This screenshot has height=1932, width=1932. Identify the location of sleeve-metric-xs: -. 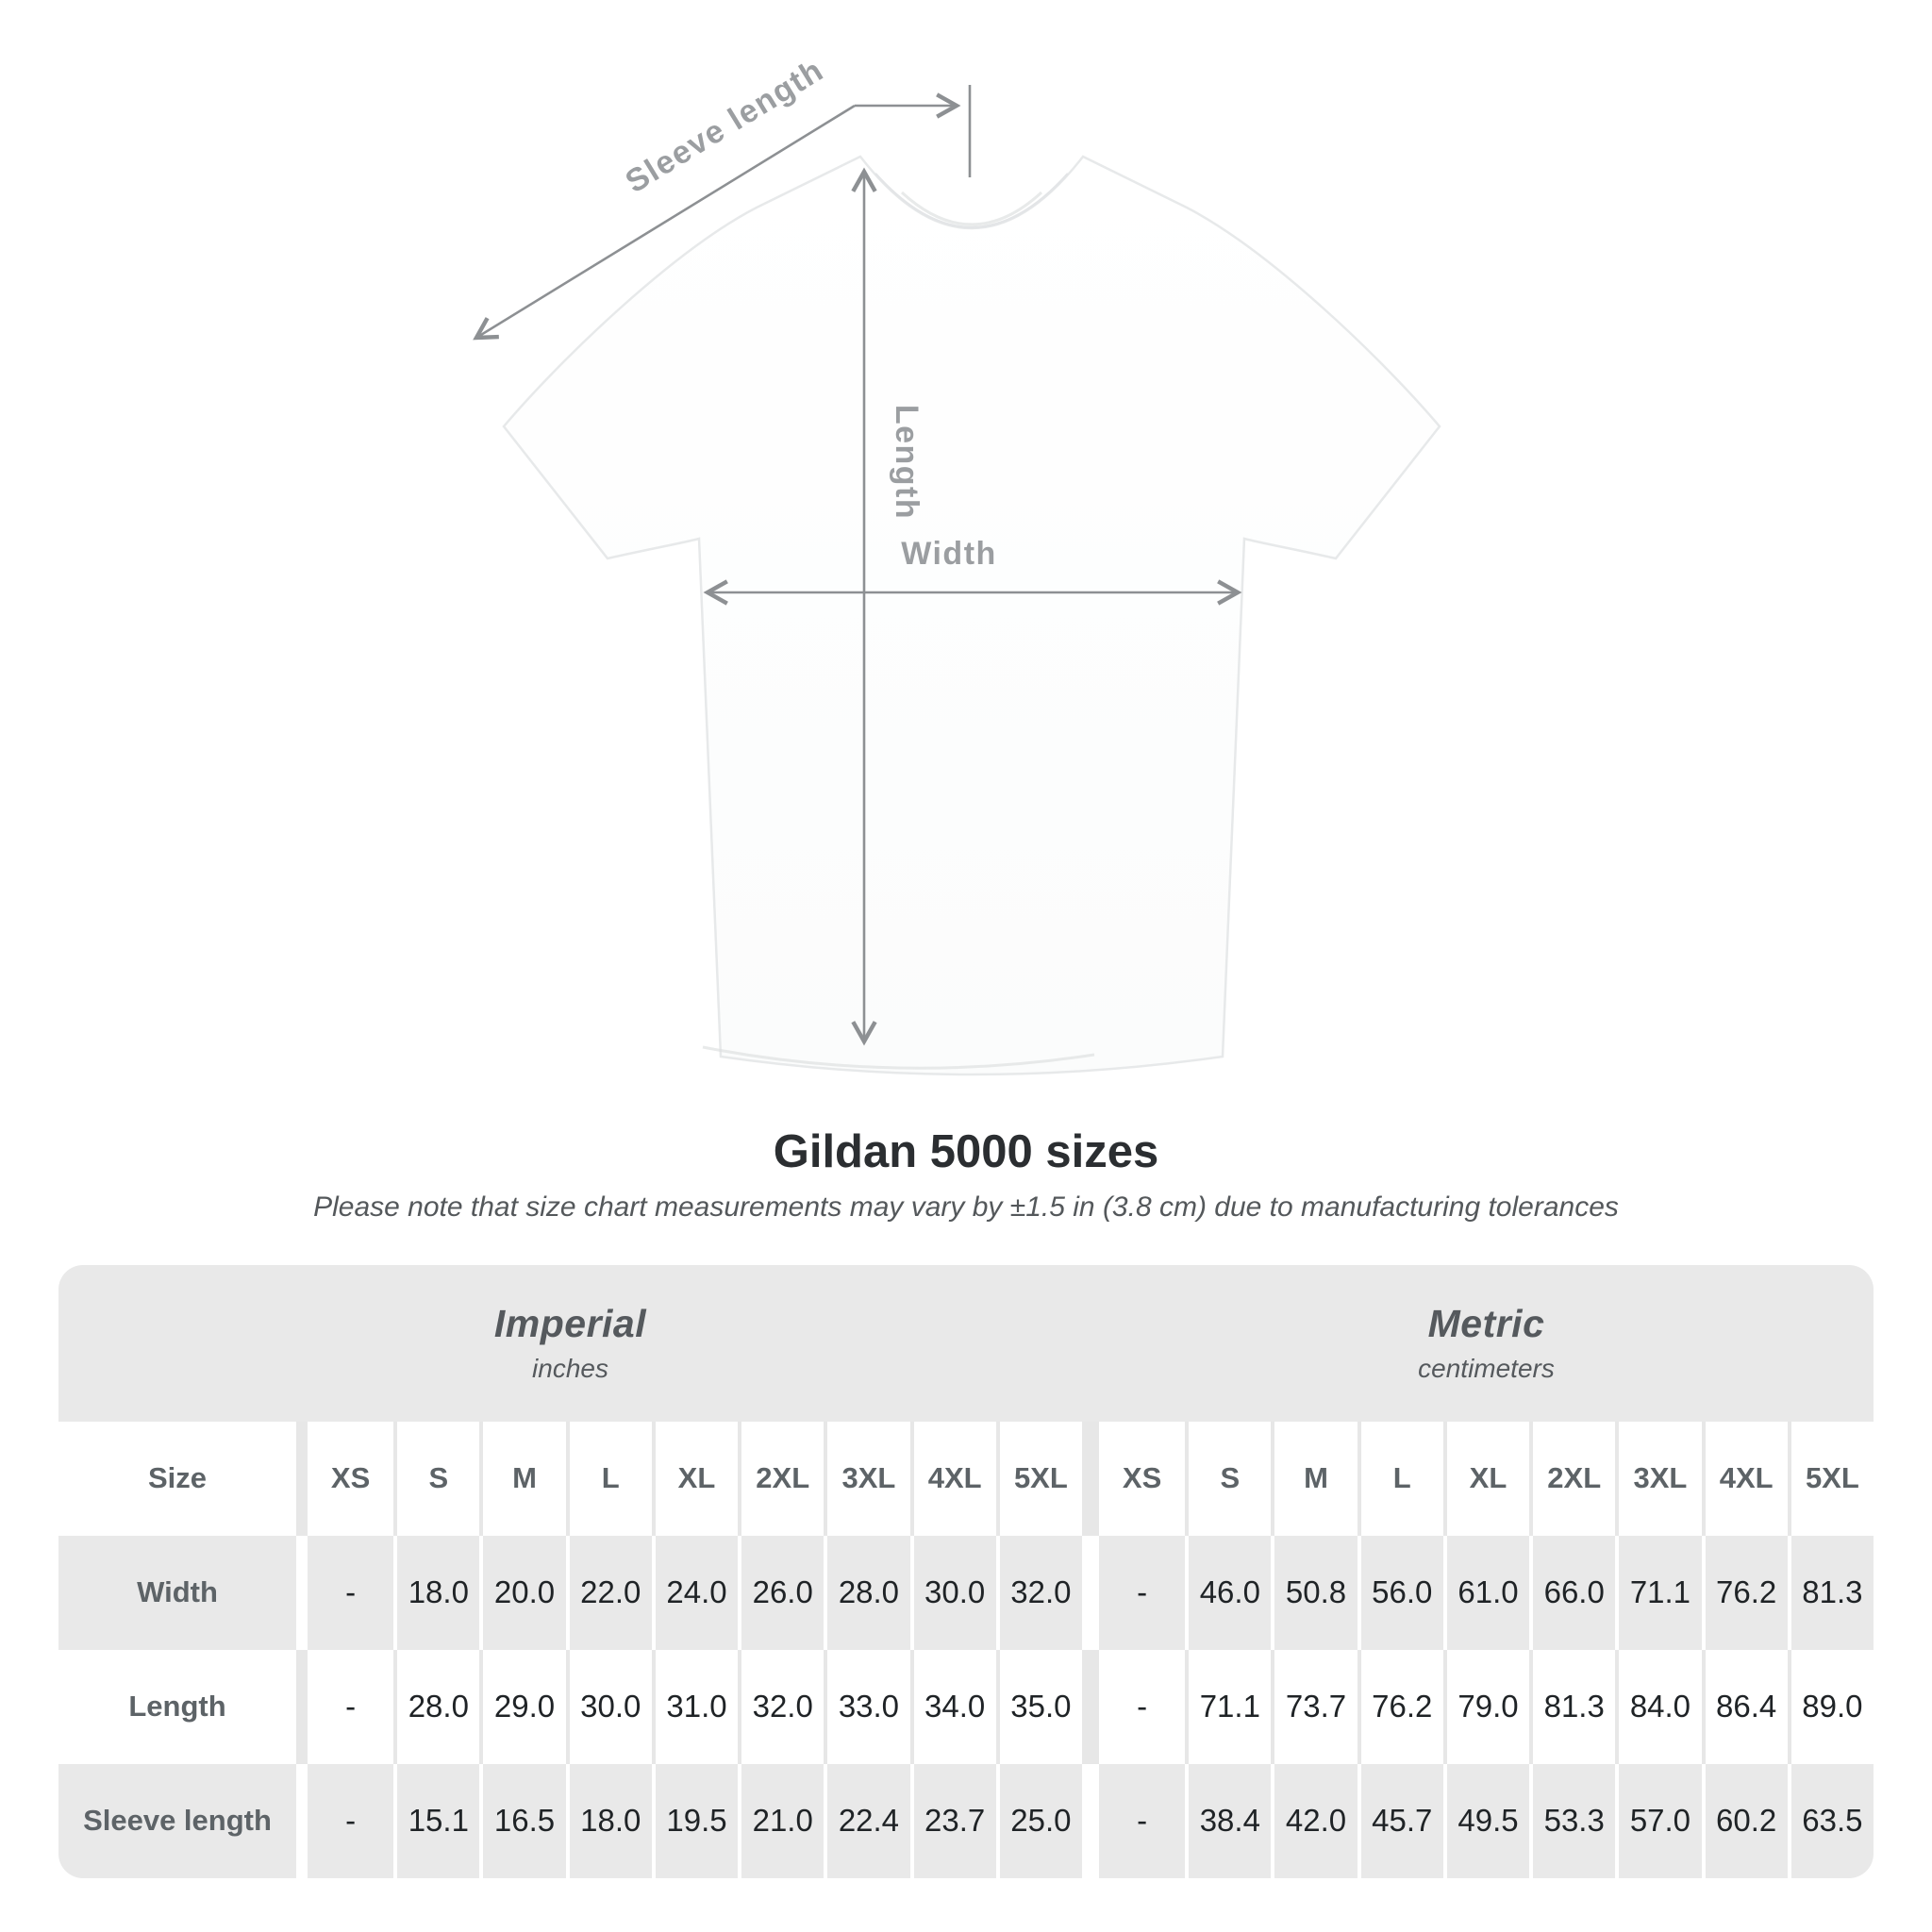
(1142, 1821).